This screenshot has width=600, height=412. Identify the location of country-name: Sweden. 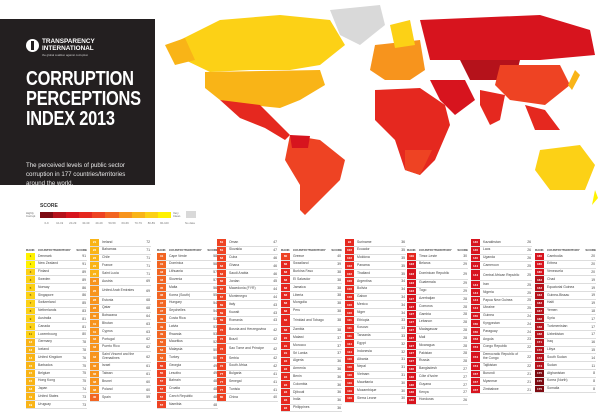
(44, 279).